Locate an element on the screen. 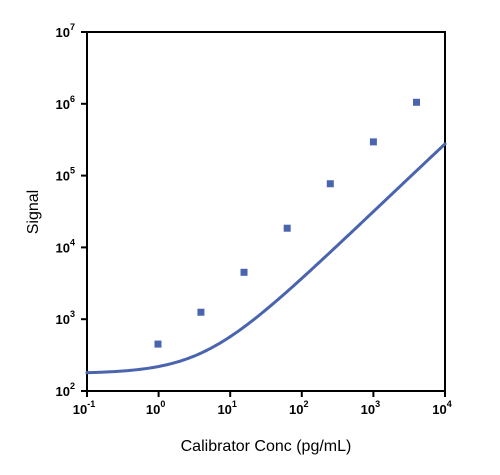 This screenshot has height=475, width=500. x-tick-label: 10³ is located at coordinates (370, 408).